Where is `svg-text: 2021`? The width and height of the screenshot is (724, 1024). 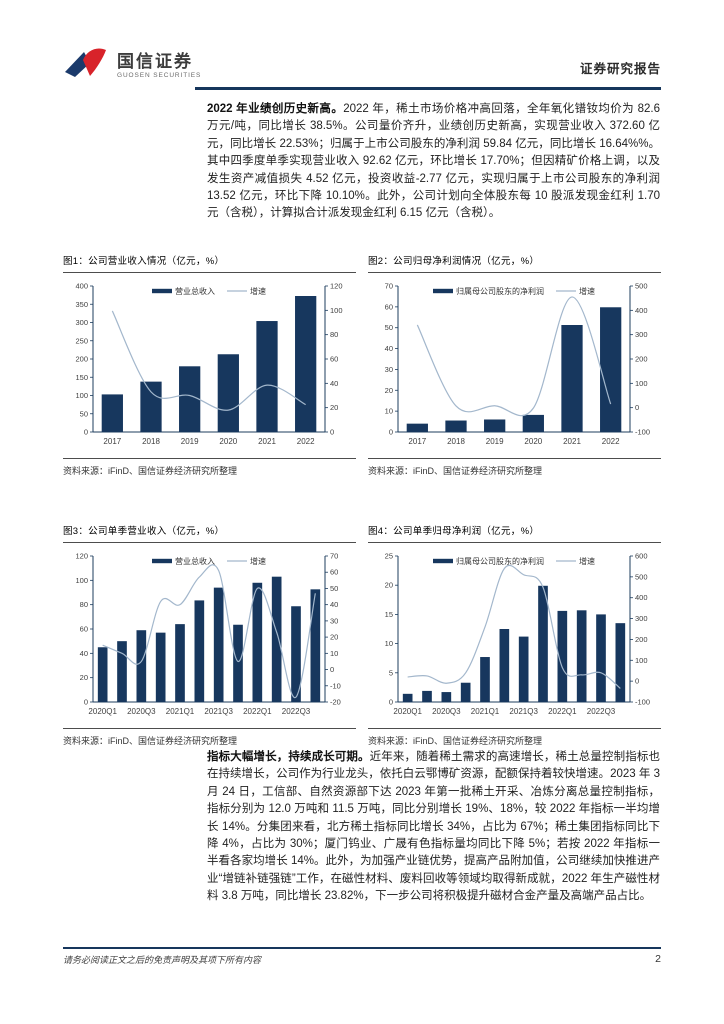
svg-text: 2021 is located at coordinates (267, 441).